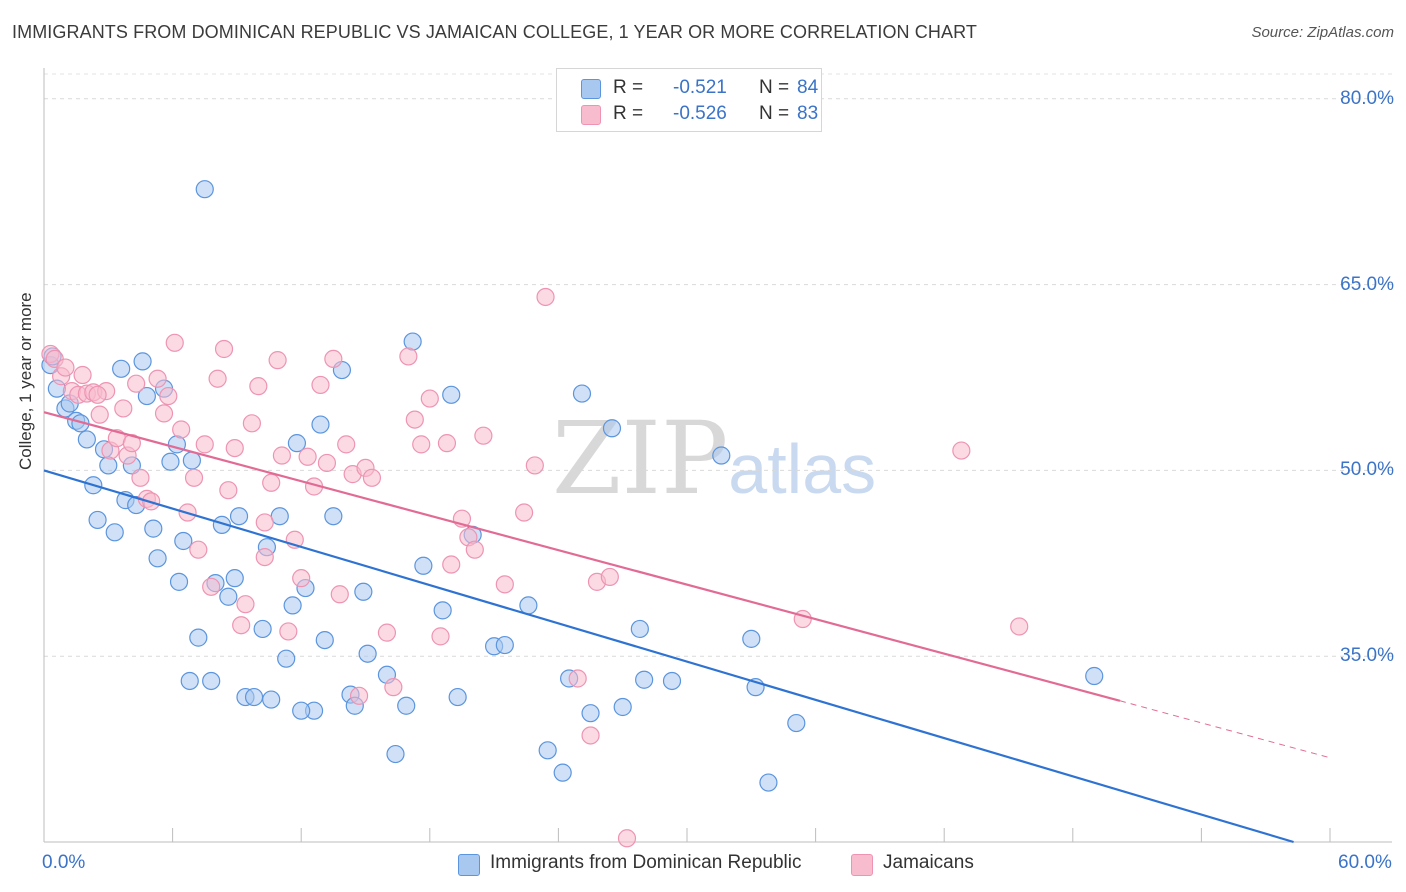 This screenshot has width=1406, height=892. I want to click on y-tick-label: 65.0%, so click(1367, 284).